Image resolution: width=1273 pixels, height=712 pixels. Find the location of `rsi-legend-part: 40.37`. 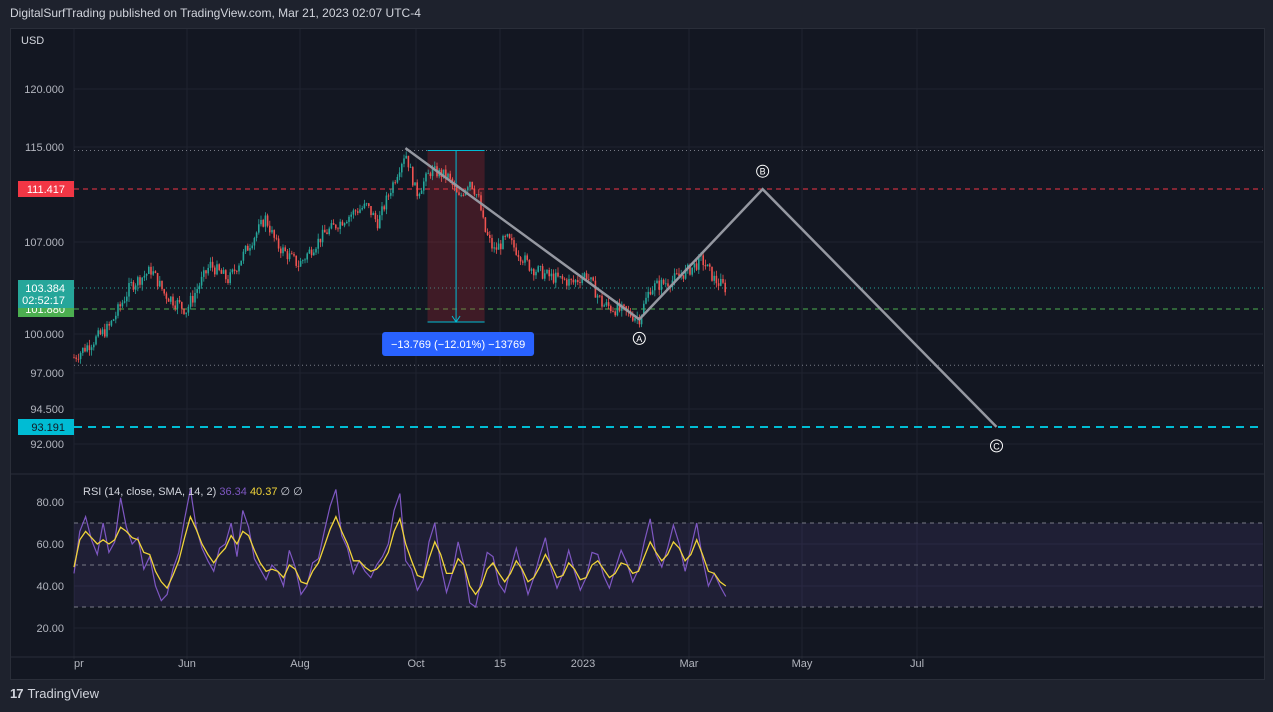

rsi-legend-part: 40.37 is located at coordinates (265, 492).